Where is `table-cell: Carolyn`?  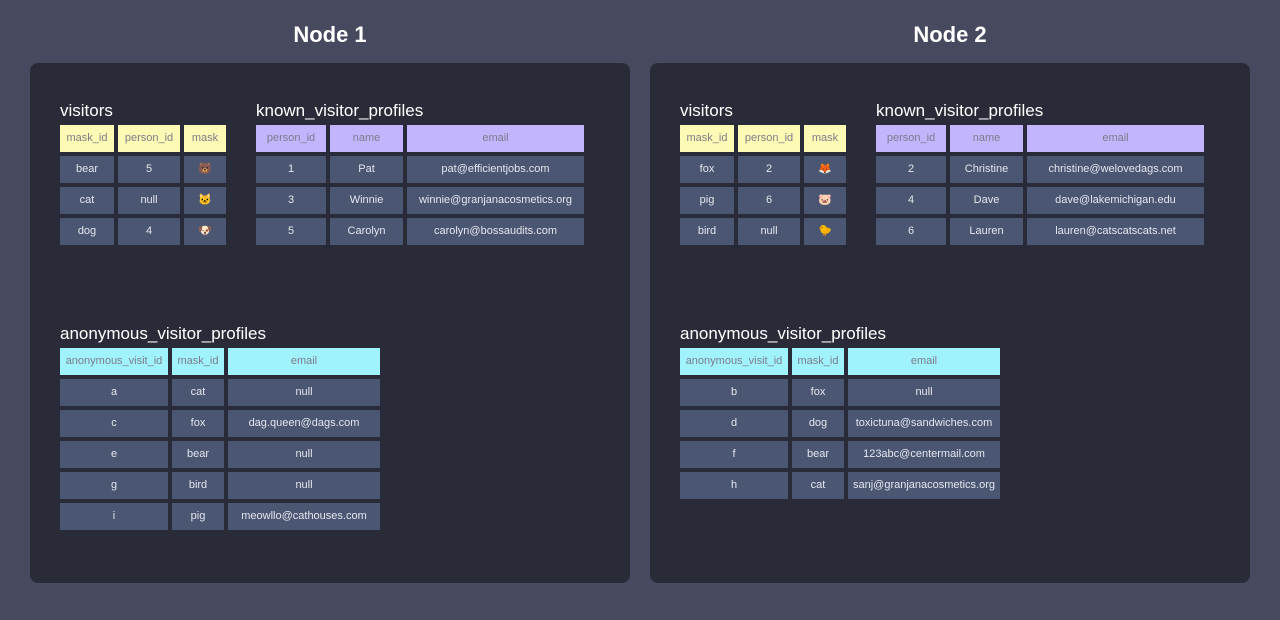 table-cell: Carolyn is located at coordinates (366, 231).